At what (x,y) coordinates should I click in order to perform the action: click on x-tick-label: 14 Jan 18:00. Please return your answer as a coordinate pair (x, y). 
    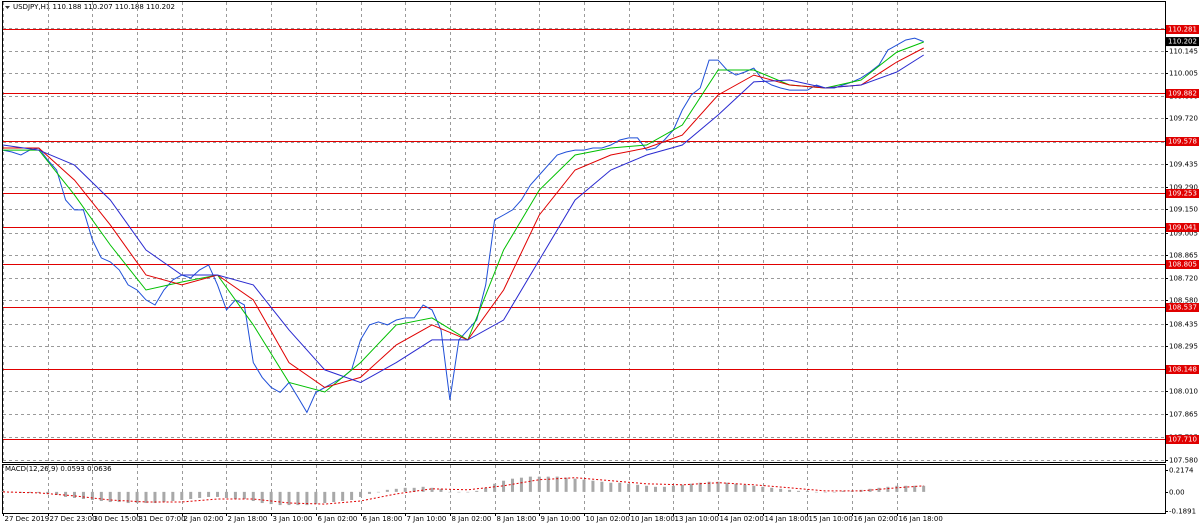
    Looking at the image, I should click on (787, 519).